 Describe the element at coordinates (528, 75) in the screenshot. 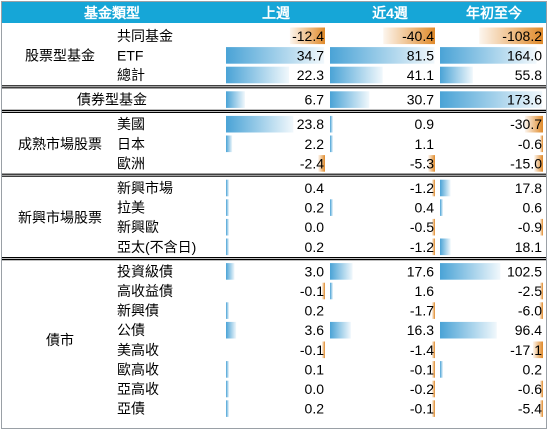

I see `value-ytd: 55.8` at that location.